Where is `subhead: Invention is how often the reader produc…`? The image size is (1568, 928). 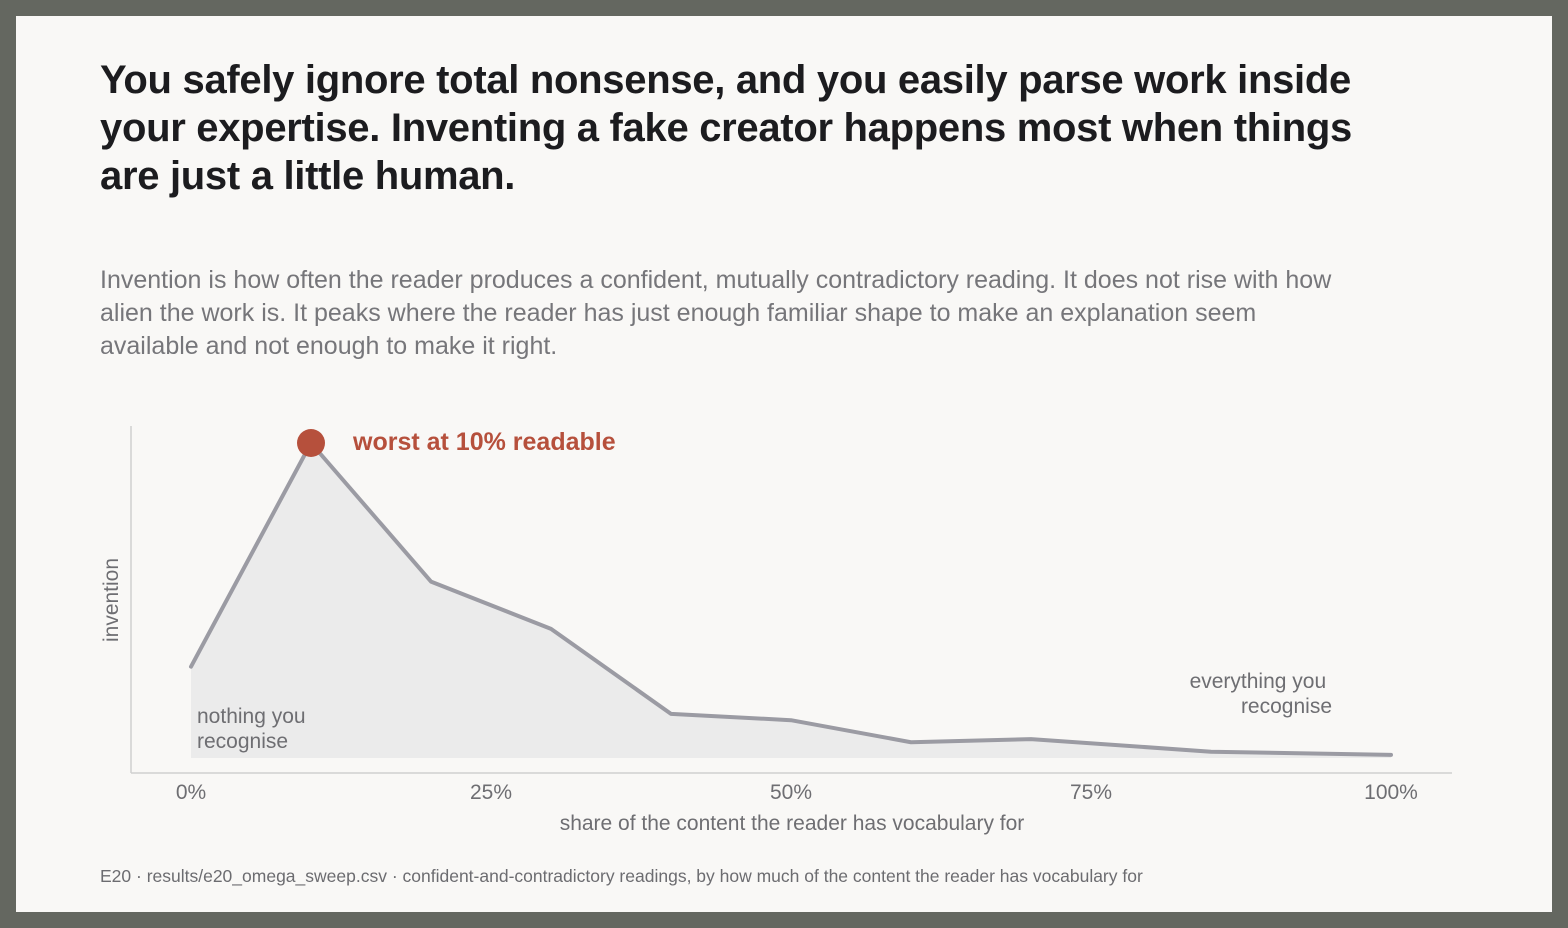 subhead: Invention is how often the reader produc… is located at coordinates (716, 313).